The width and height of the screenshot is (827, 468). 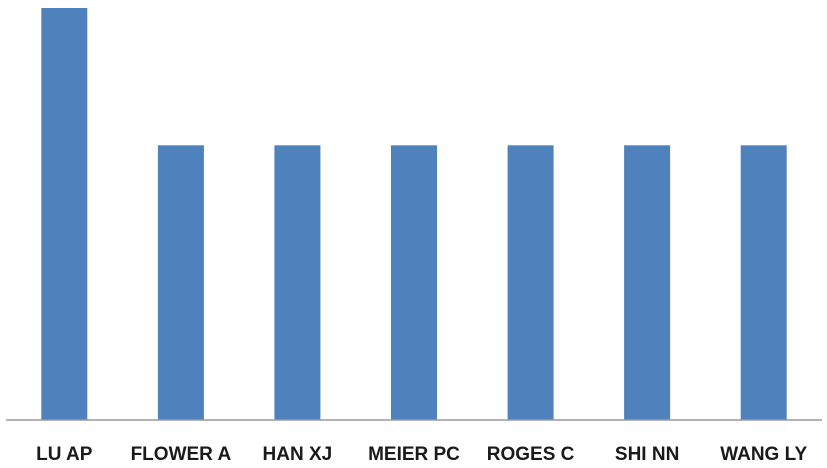 What do you see at coordinates (64, 454) in the screenshot?
I see `x-tick-label: LU AP` at bounding box center [64, 454].